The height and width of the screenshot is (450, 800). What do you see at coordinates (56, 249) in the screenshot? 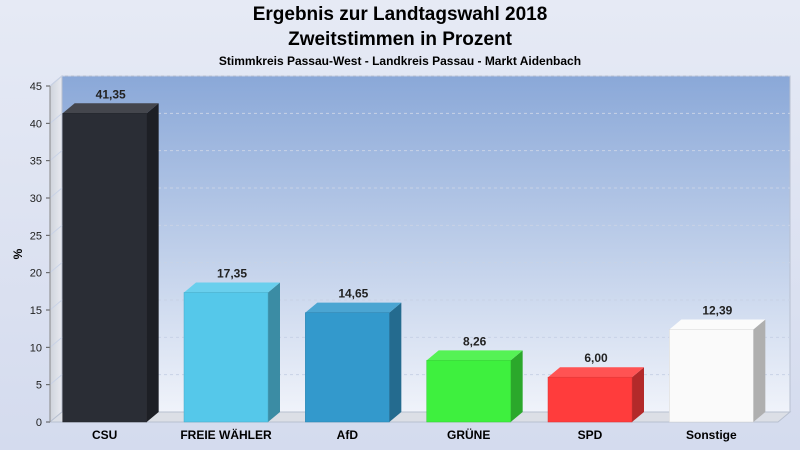
I see `plot-side-wall` at bounding box center [56, 249].